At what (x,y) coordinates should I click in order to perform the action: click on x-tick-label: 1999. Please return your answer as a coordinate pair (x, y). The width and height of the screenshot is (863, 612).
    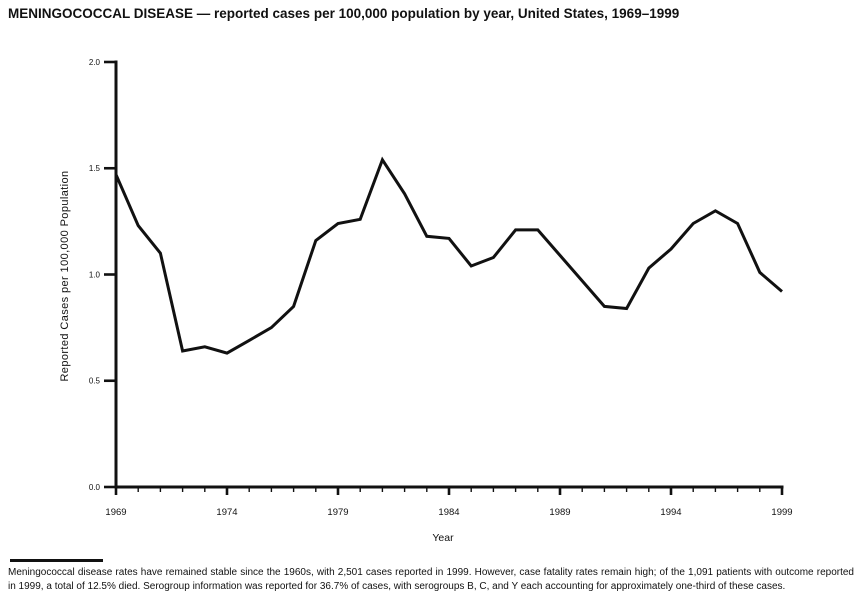
    Looking at the image, I should click on (781, 512).